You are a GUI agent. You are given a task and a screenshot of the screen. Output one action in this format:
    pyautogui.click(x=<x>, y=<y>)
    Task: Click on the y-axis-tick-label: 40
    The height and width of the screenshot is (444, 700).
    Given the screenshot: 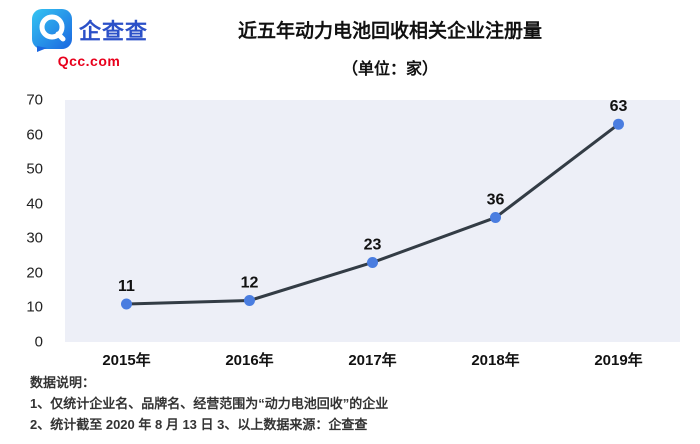 What is the action you would take?
    pyautogui.click(x=34, y=204)
    